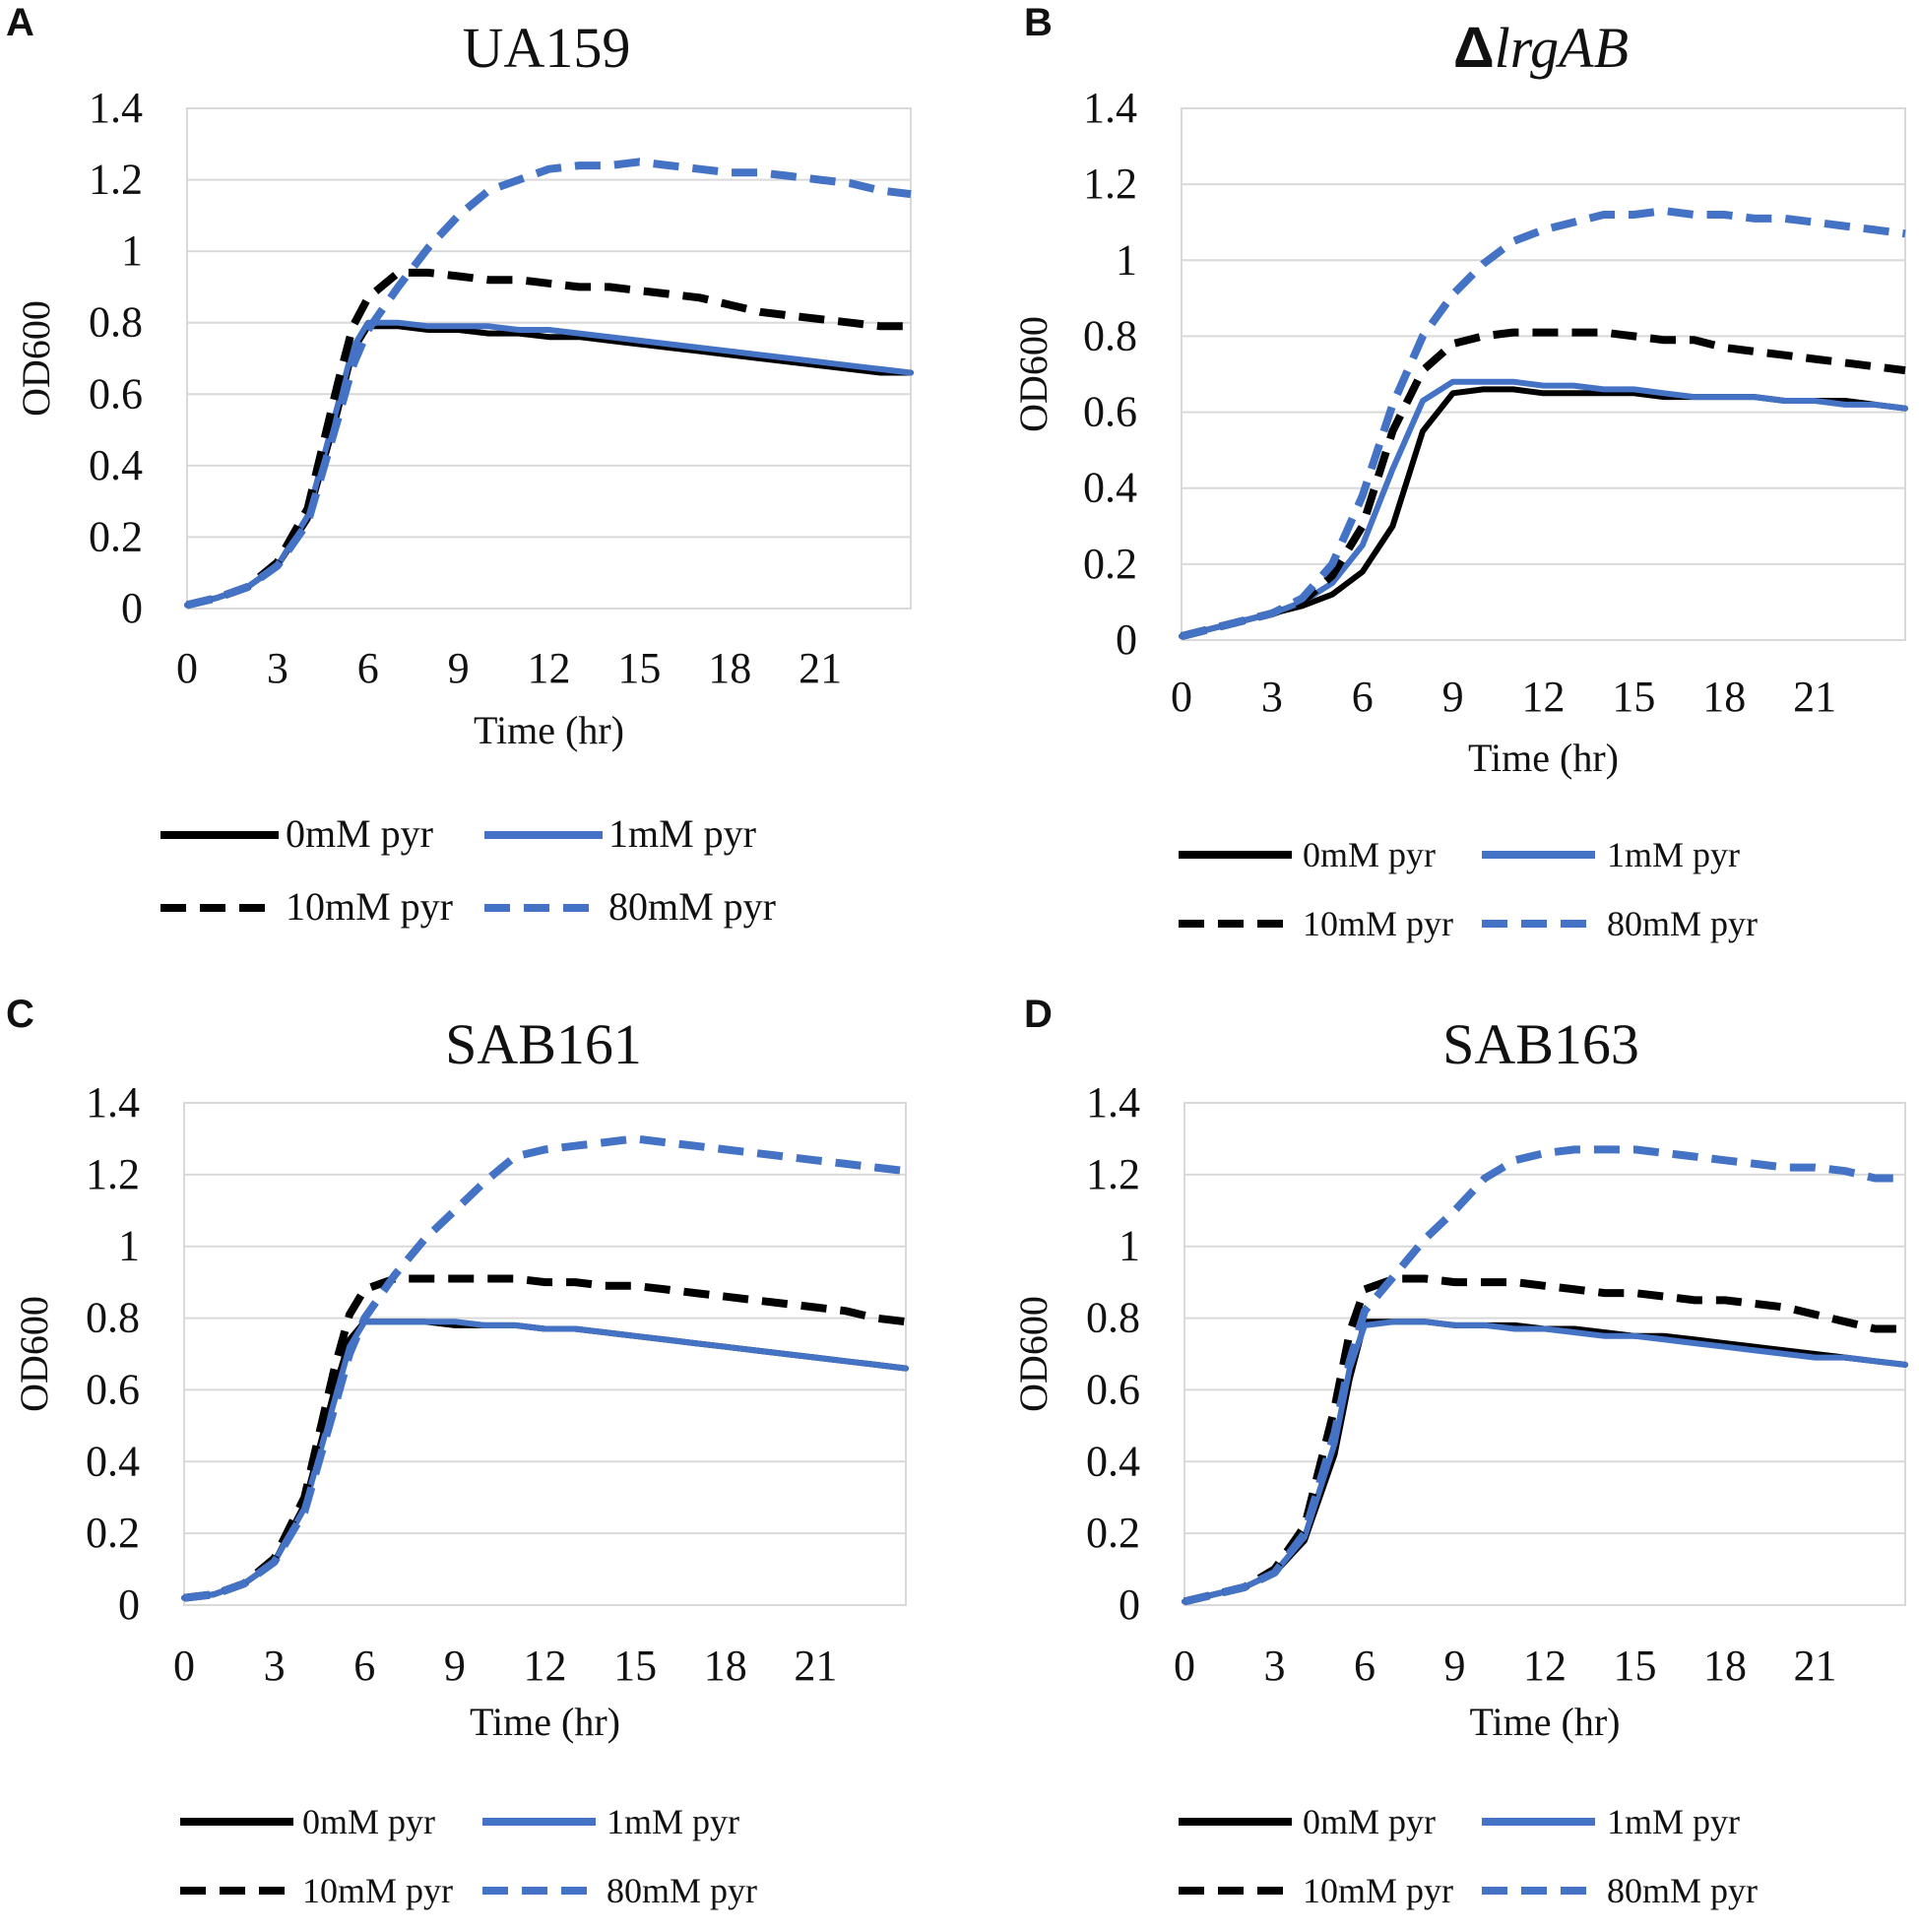 Image resolution: width=1919 pixels, height=1932 pixels. I want to click on panel-letter: A, so click(20, 22).